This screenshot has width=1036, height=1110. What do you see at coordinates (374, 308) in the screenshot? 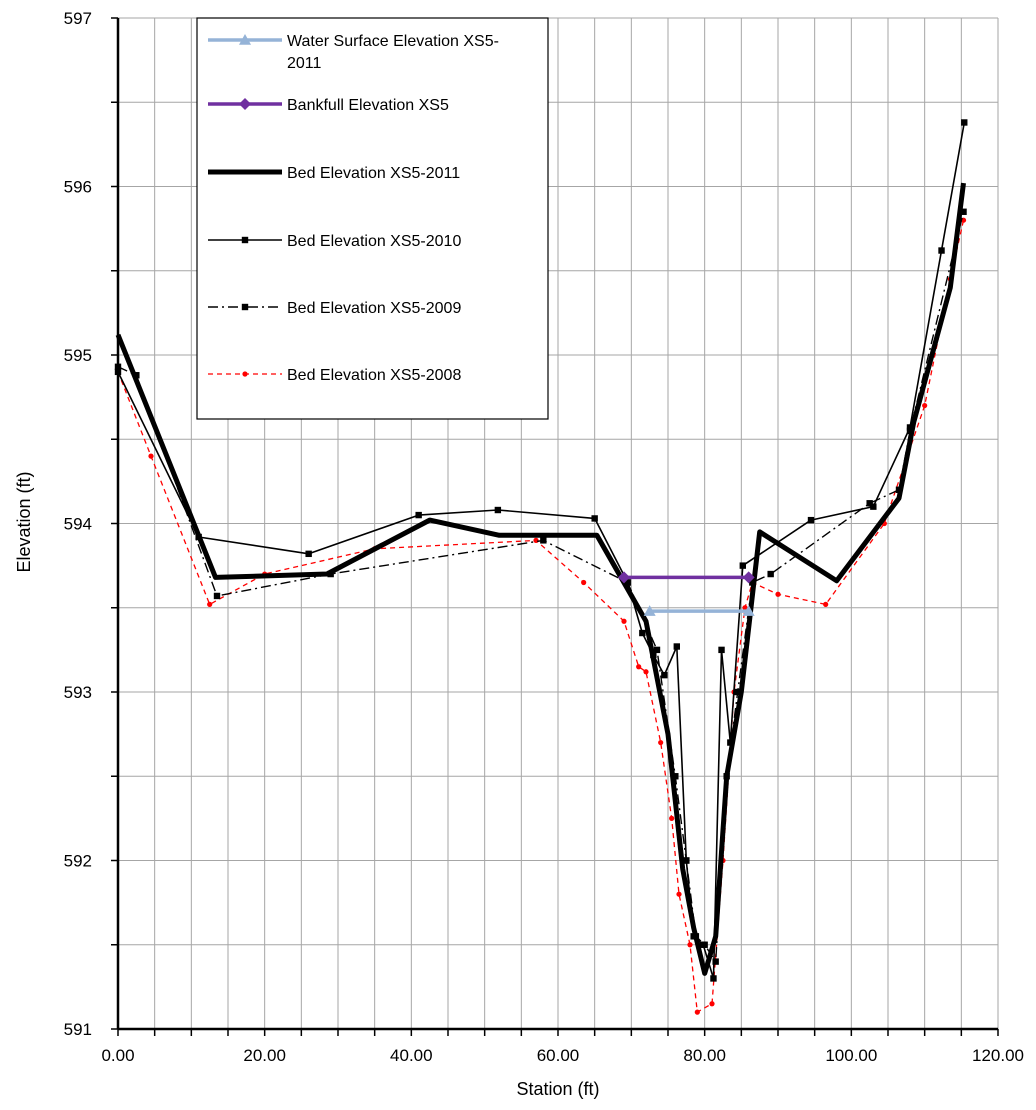
I see `legend-label: Bed Elevation XS5-2009` at bounding box center [374, 308].